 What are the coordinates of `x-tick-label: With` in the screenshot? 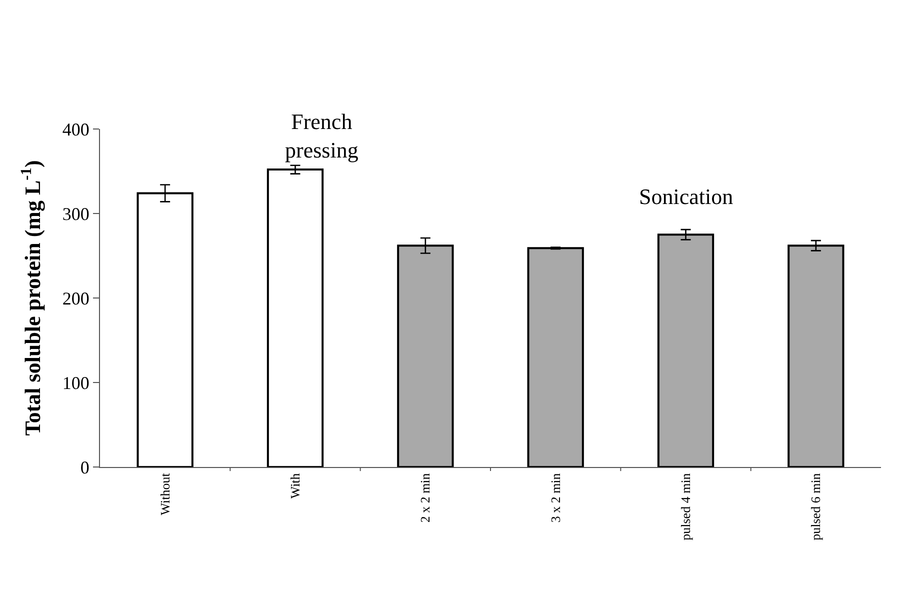 It's located at (294, 485).